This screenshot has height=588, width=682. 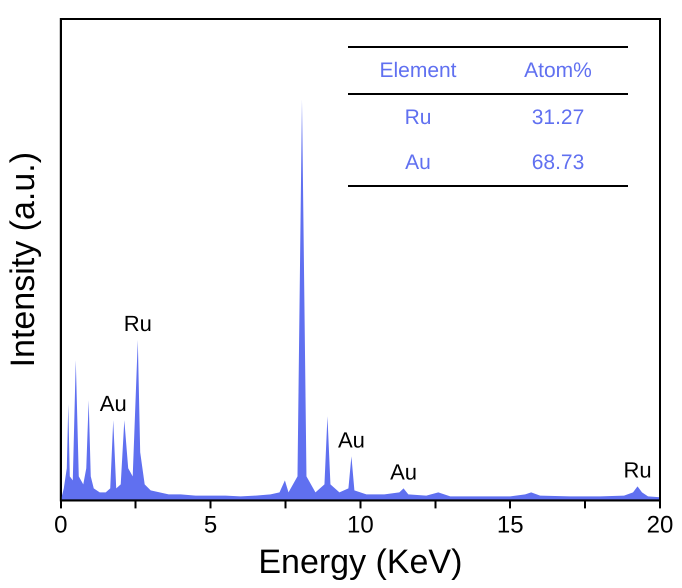 I want to click on annotation: 31.27, so click(x=558, y=118).